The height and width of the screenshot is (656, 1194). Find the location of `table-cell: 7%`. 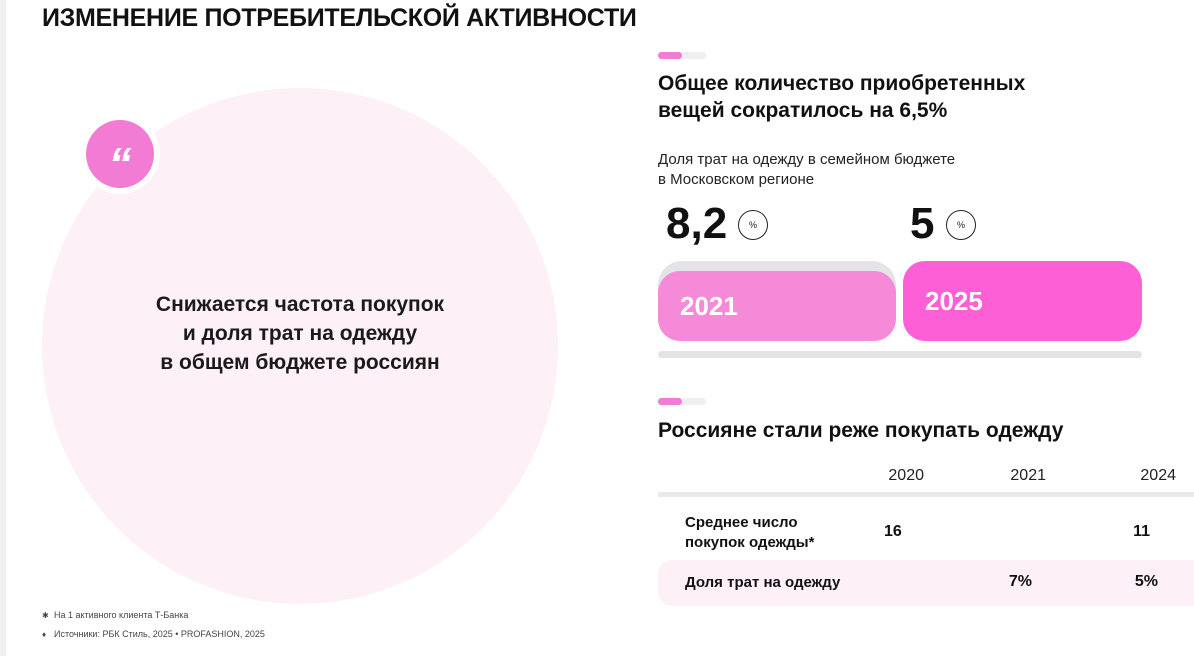

table-cell: 7% is located at coordinates (1020, 581).